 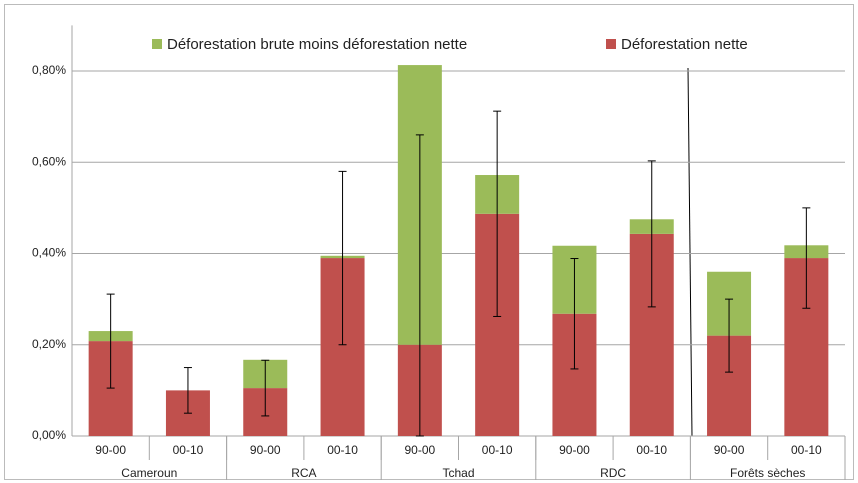 I want to click on y-tick-label: 0,20%, so click(x=49, y=344).